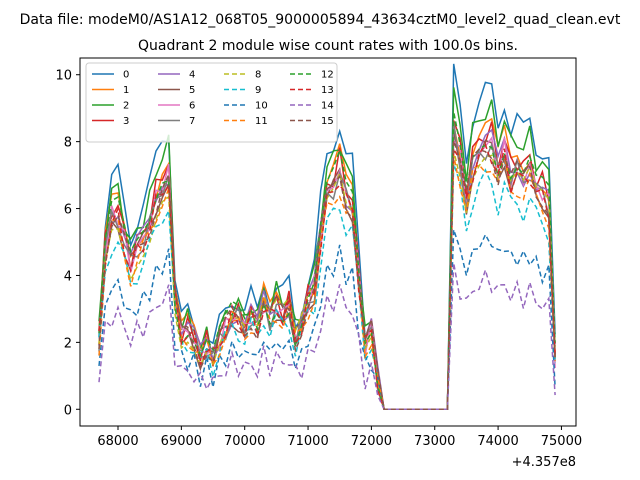 The image size is (640, 480). Describe the element at coordinates (371, 441) in the screenshot. I see `x-tick-label: 72000` at that location.